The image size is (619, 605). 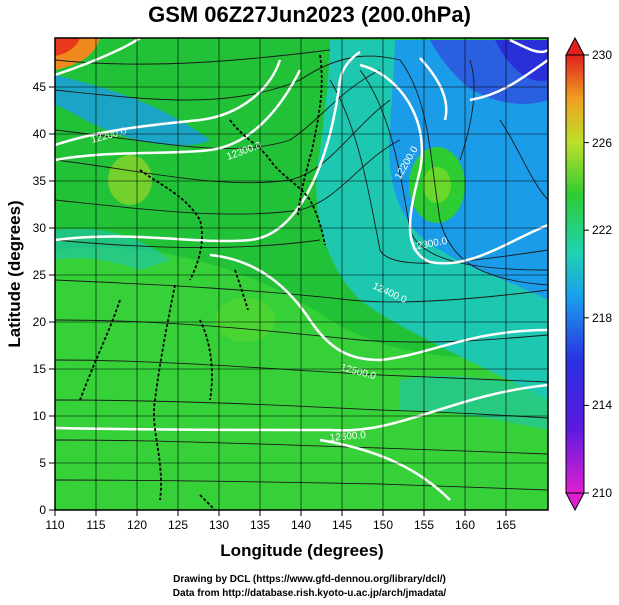 I want to click on colorbar: 230 226 222 218 214 210, so click(x=588, y=274).